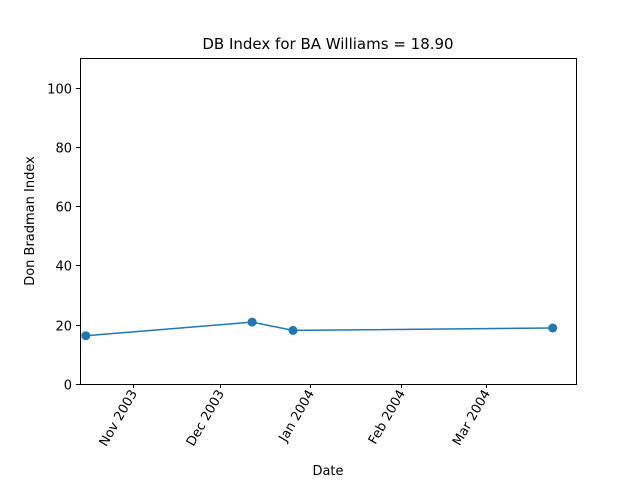  Describe the element at coordinates (327, 471) in the screenshot. I see `x-axis-title: Date` at that location.